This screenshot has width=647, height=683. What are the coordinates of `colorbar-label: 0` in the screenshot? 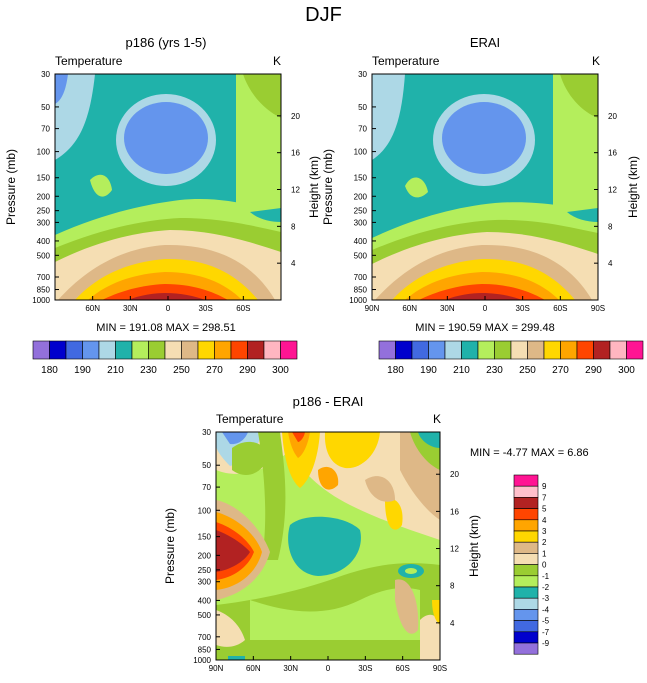 It's located at (544, 565).